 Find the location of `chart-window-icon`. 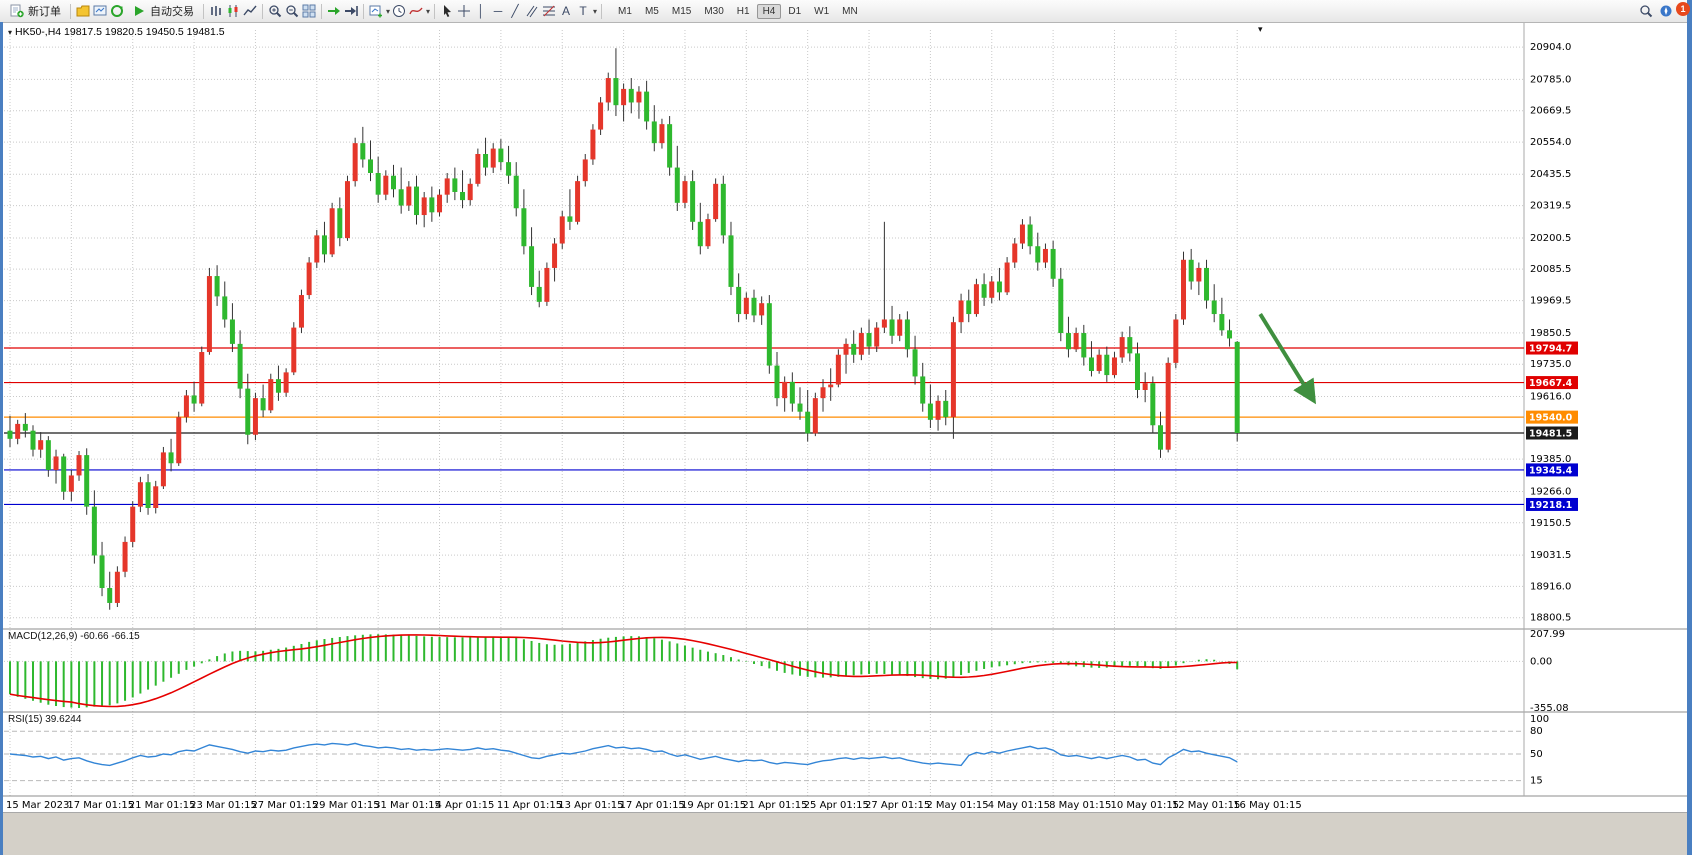

chart-window-icon is located at coordinates (100, 11).